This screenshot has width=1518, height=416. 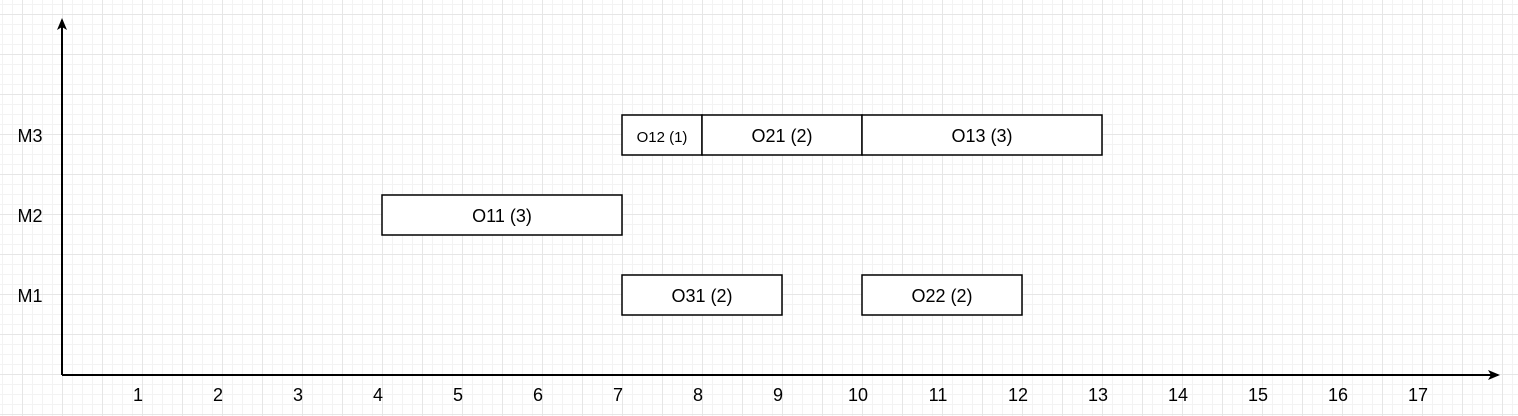 I want to click on operation-label: O11 (3), so click(x=502, y=216).